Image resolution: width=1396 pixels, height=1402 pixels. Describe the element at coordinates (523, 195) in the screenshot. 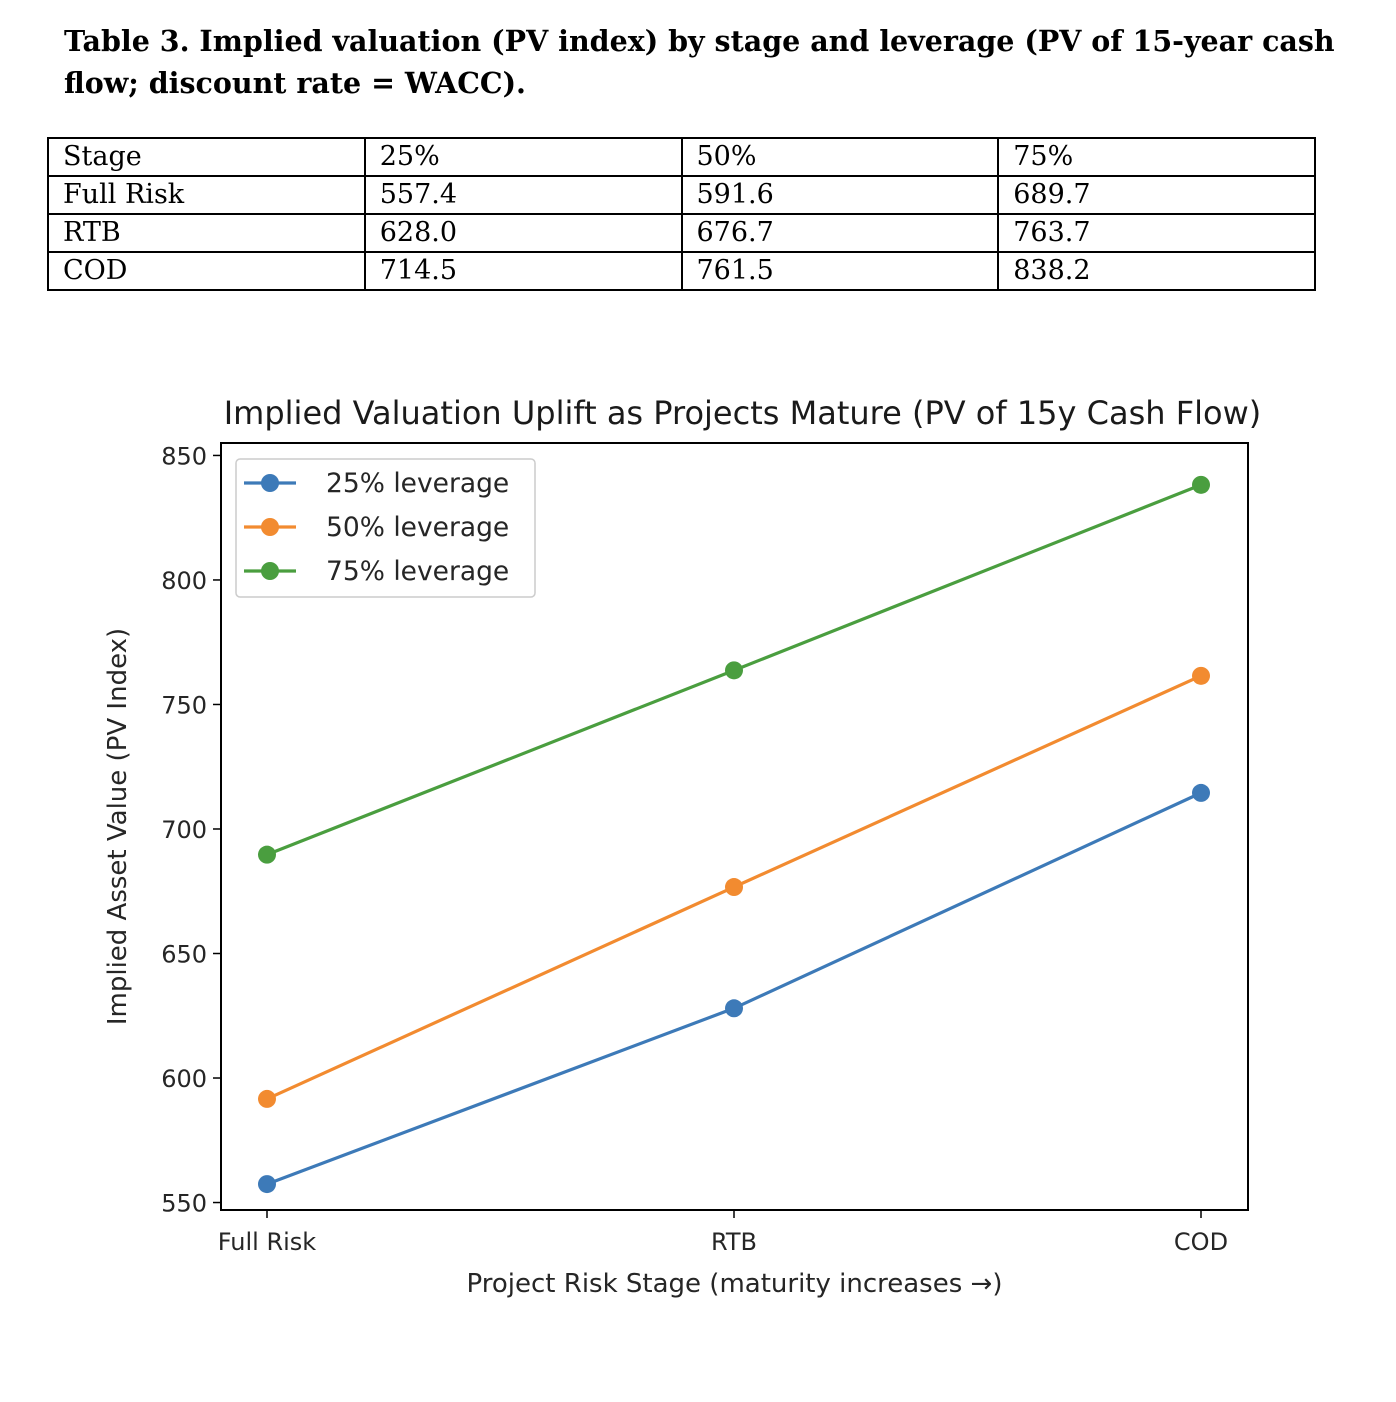

I see `table-cell: 557.4` at that location.